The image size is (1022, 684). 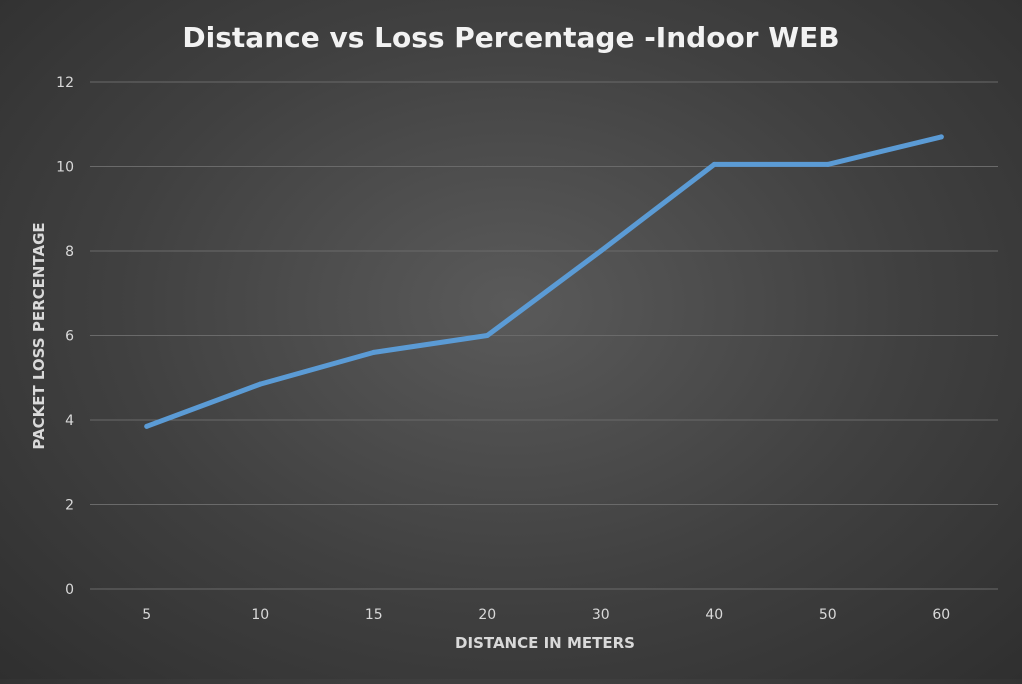 What do you see at coordinates (69, 337) in the screenshot?
I see `y-tick-label: 6` at bounding box center [69, 337].